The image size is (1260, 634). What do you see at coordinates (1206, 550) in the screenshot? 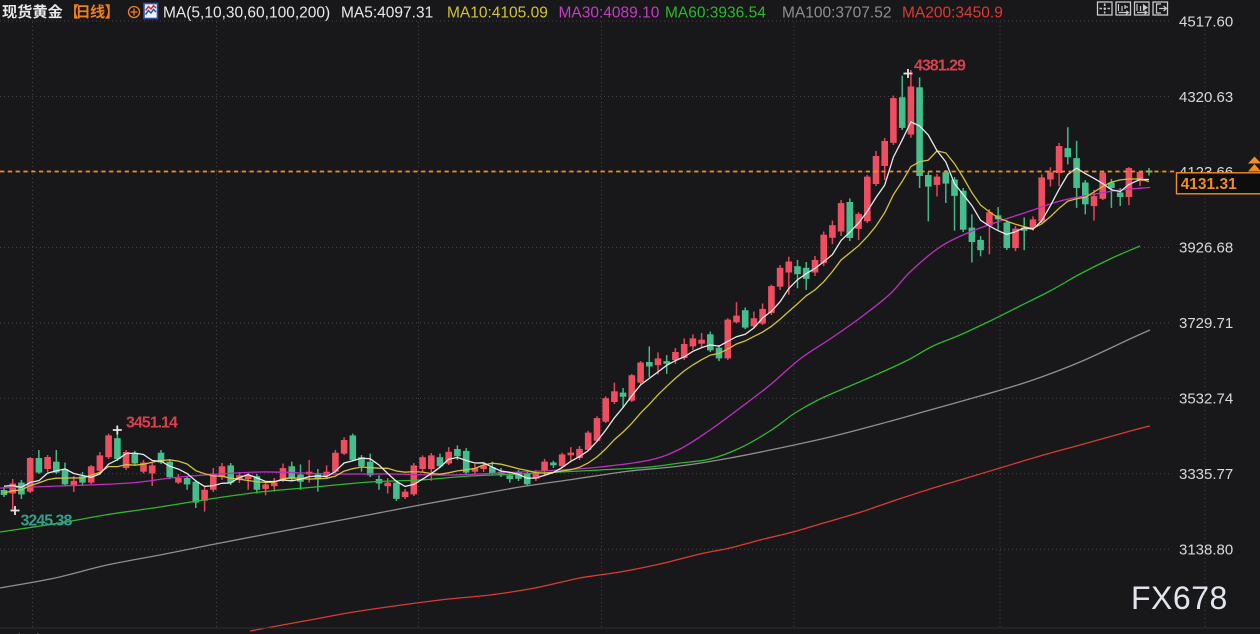
I see `svg-text: 3138.80` at bounding box center [1206, 550].